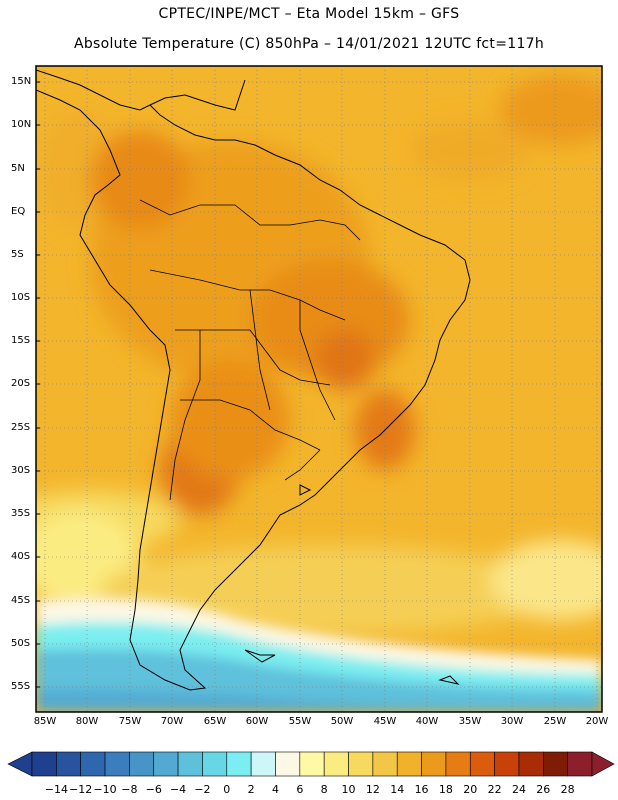  What do you see at coordinates (178, 789) in the screenshot?
I see `legend-label: −4` at bounding box center [178, 789].